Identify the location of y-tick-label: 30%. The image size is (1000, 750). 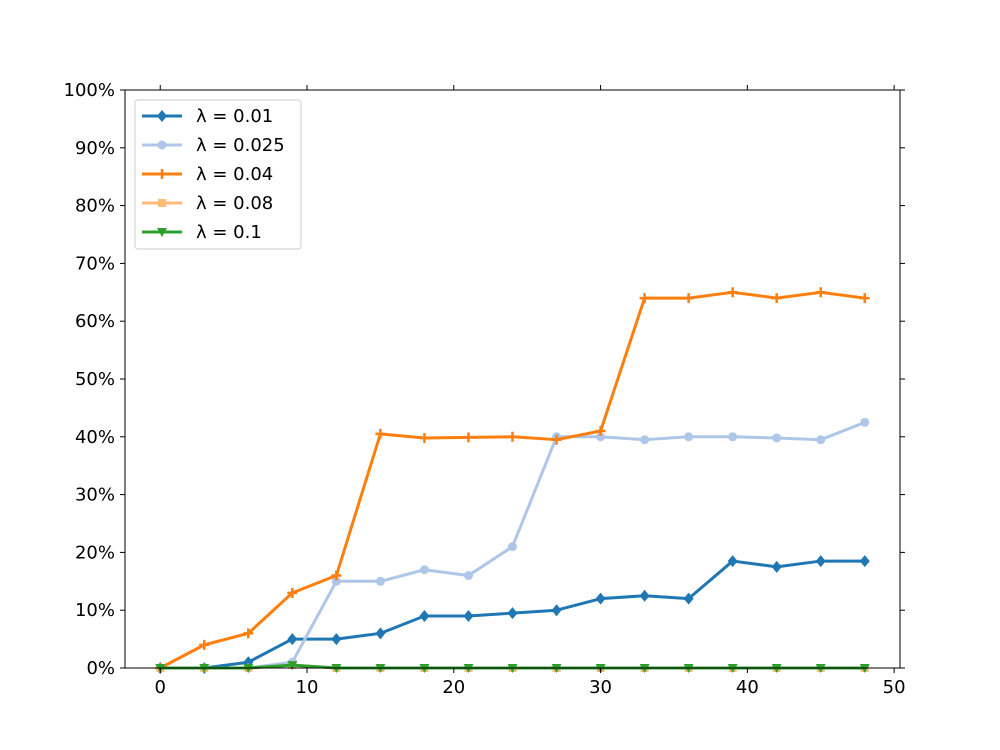
(95, 495).